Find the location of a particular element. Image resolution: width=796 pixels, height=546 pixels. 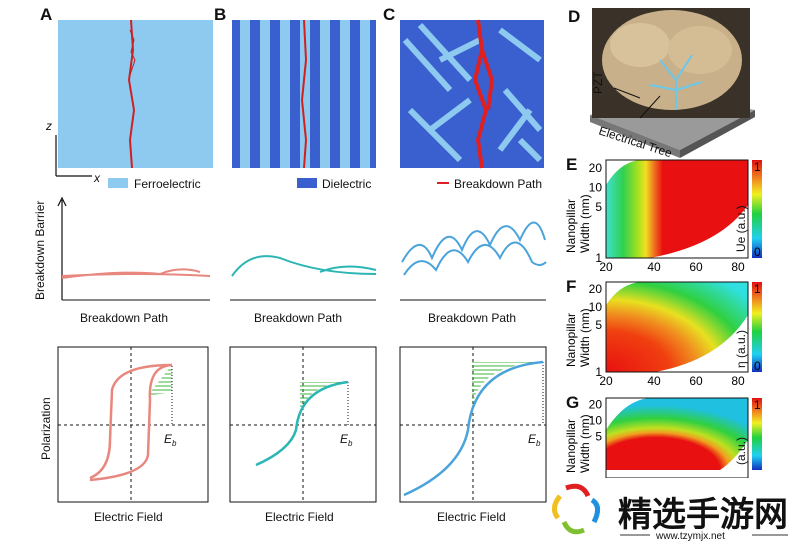

dielectric-stripe-map is located at coordinates (304, 94).